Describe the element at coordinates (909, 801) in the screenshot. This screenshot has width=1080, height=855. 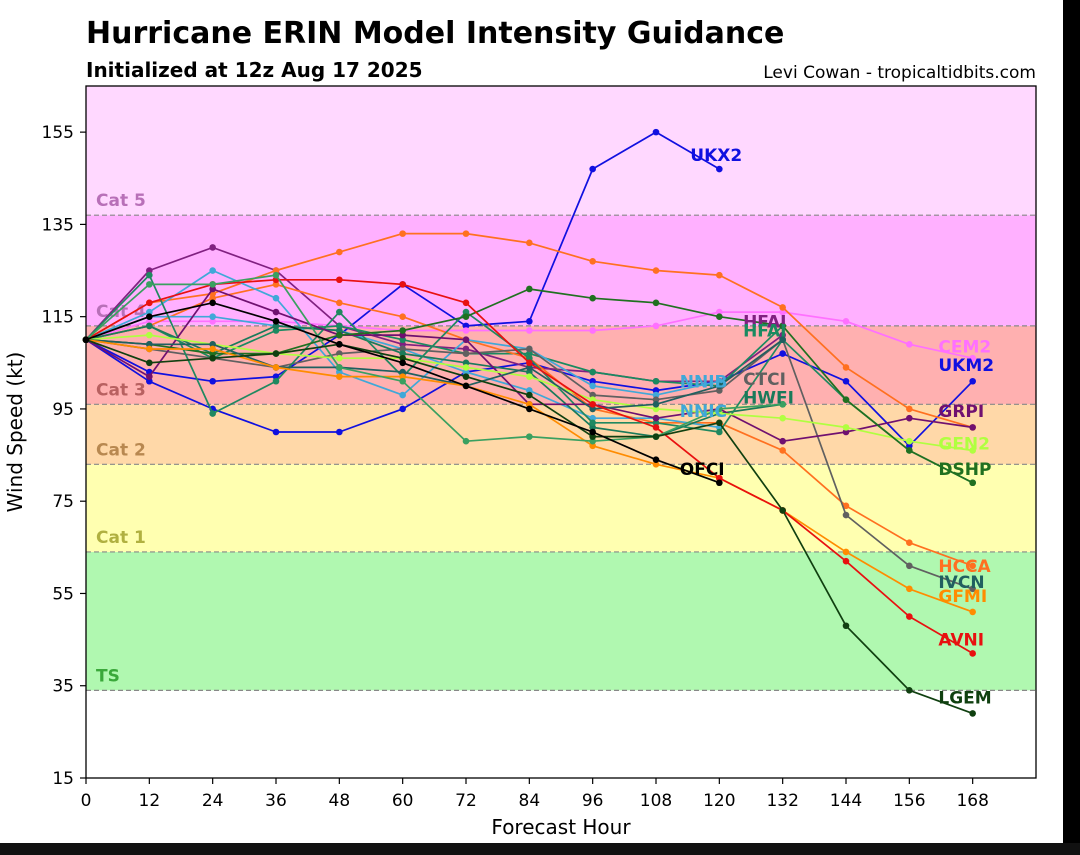
I see `x-tick-label: 156` at that location.